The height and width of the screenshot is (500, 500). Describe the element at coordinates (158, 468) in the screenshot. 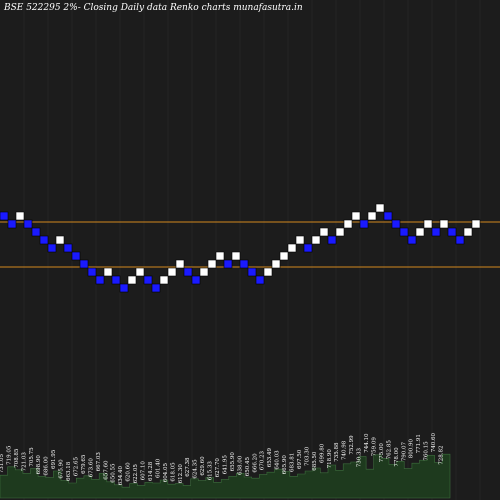

I see `volume-label: 601.40` at that location.